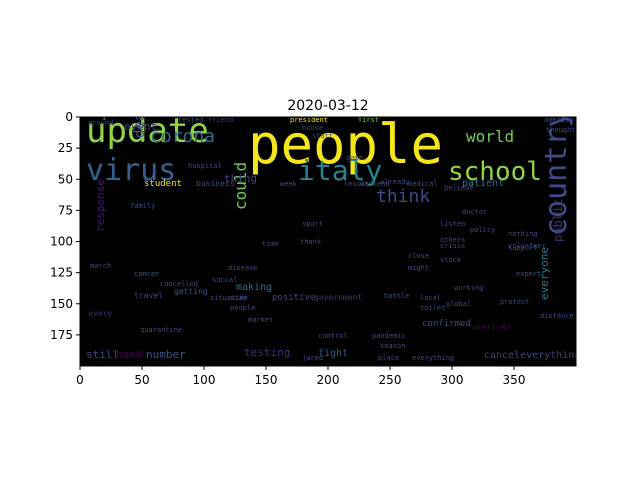 Image resolution: width=640 pixels, height=480 pixels. Describe the element at coordinates (451, 260) in the screenshot. I see `word-stock: stock` at that location.